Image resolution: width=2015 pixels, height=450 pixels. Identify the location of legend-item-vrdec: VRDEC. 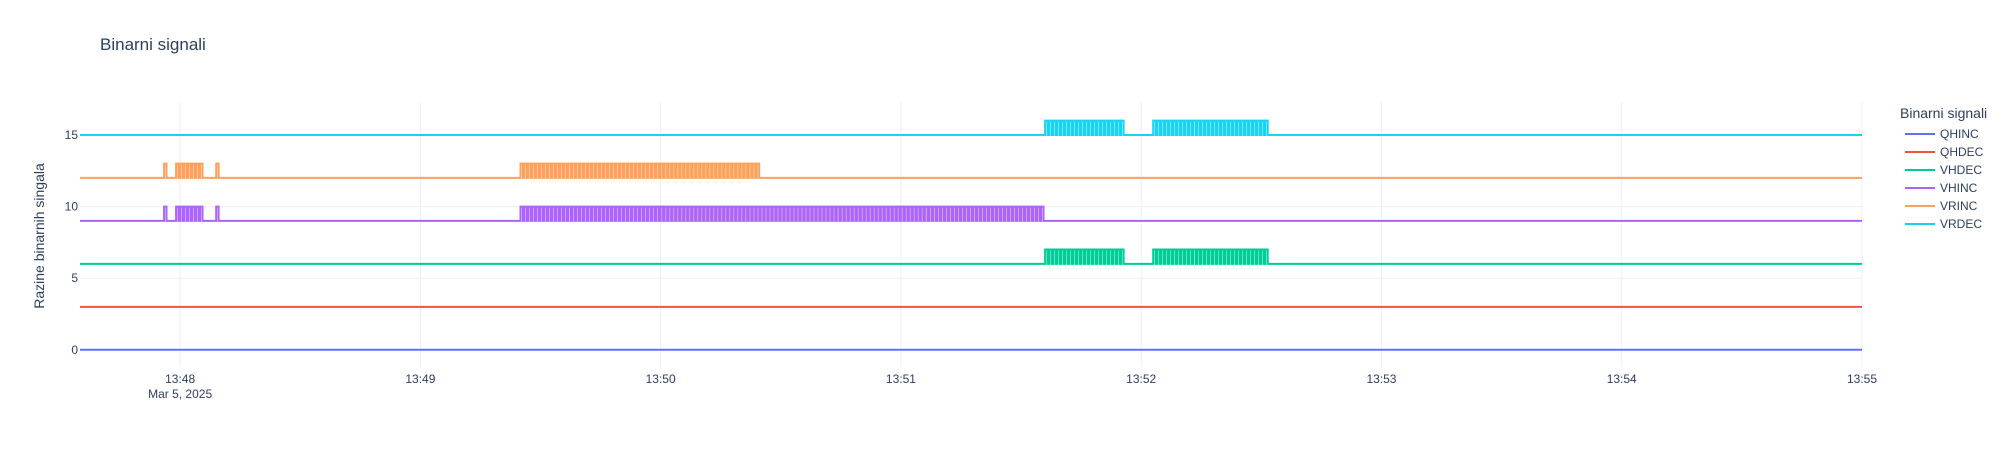
(1961, 224).